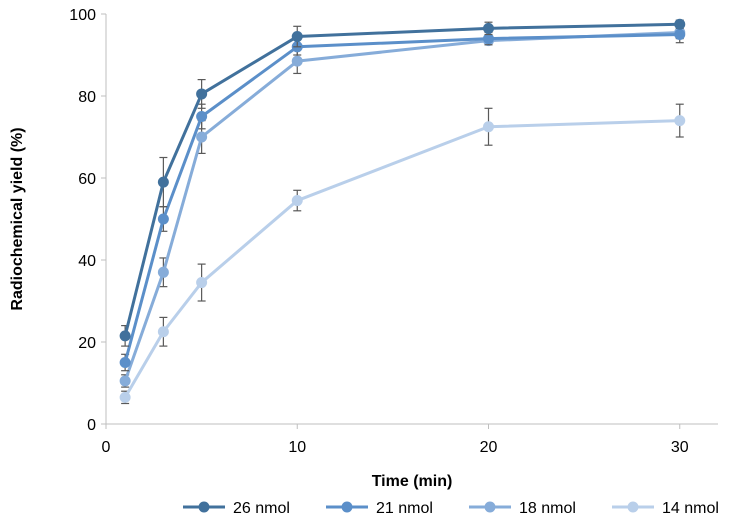 This screenshot has width=746, height=521. I want to click on y-tick-label: 80, so click(87, 97).